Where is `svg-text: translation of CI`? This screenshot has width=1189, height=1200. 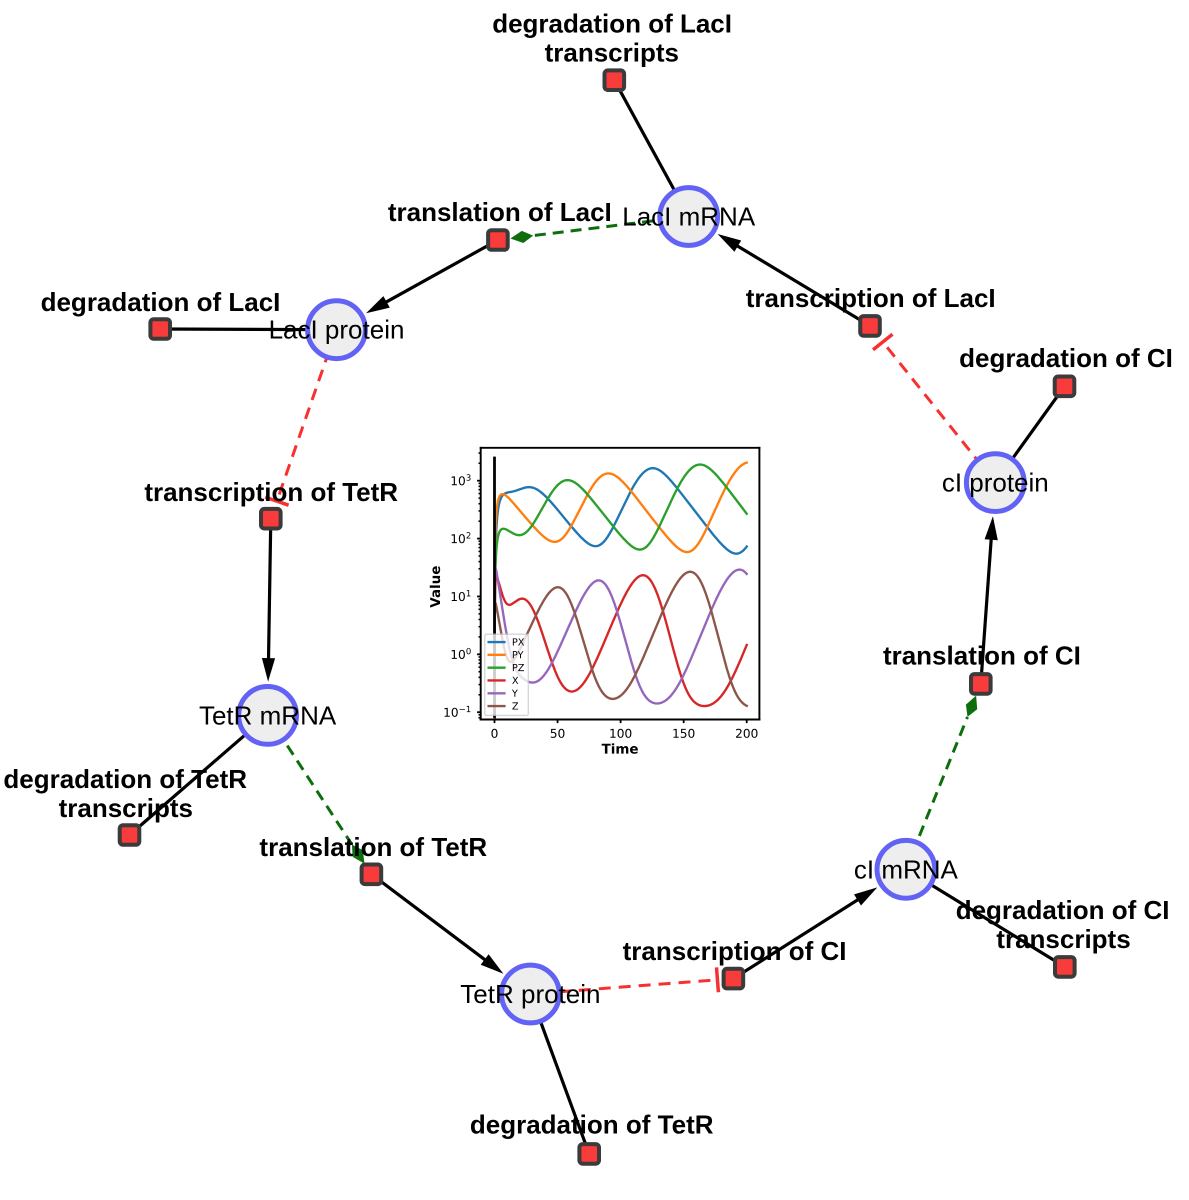
svg-text: translation of CI is located at coordinates (982, 656).